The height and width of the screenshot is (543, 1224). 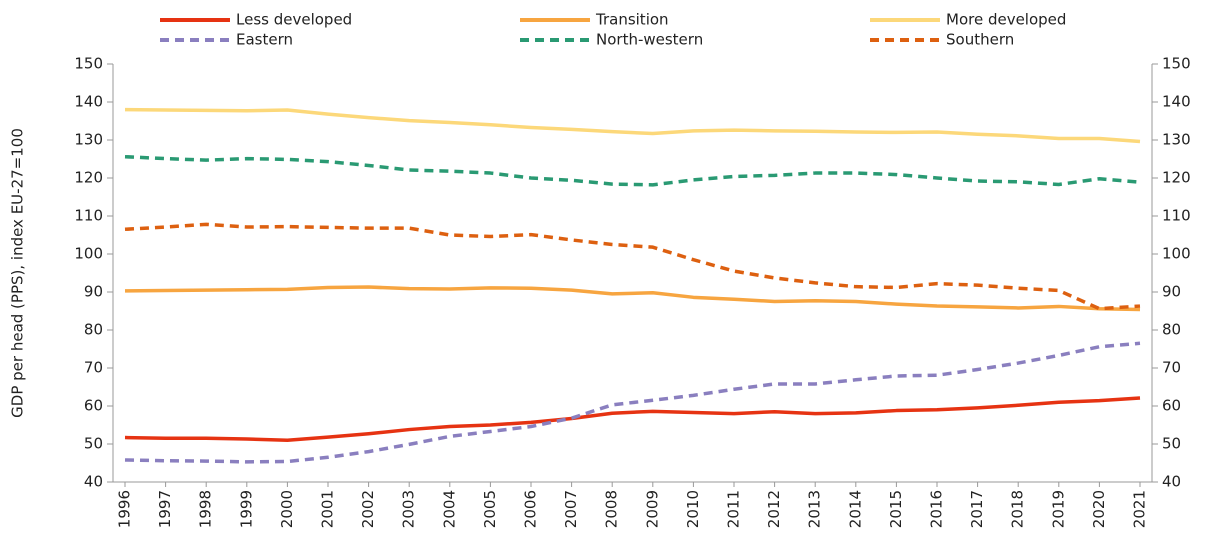 I want to click on x-tick-label: 2008, so click(x=612, y=509).